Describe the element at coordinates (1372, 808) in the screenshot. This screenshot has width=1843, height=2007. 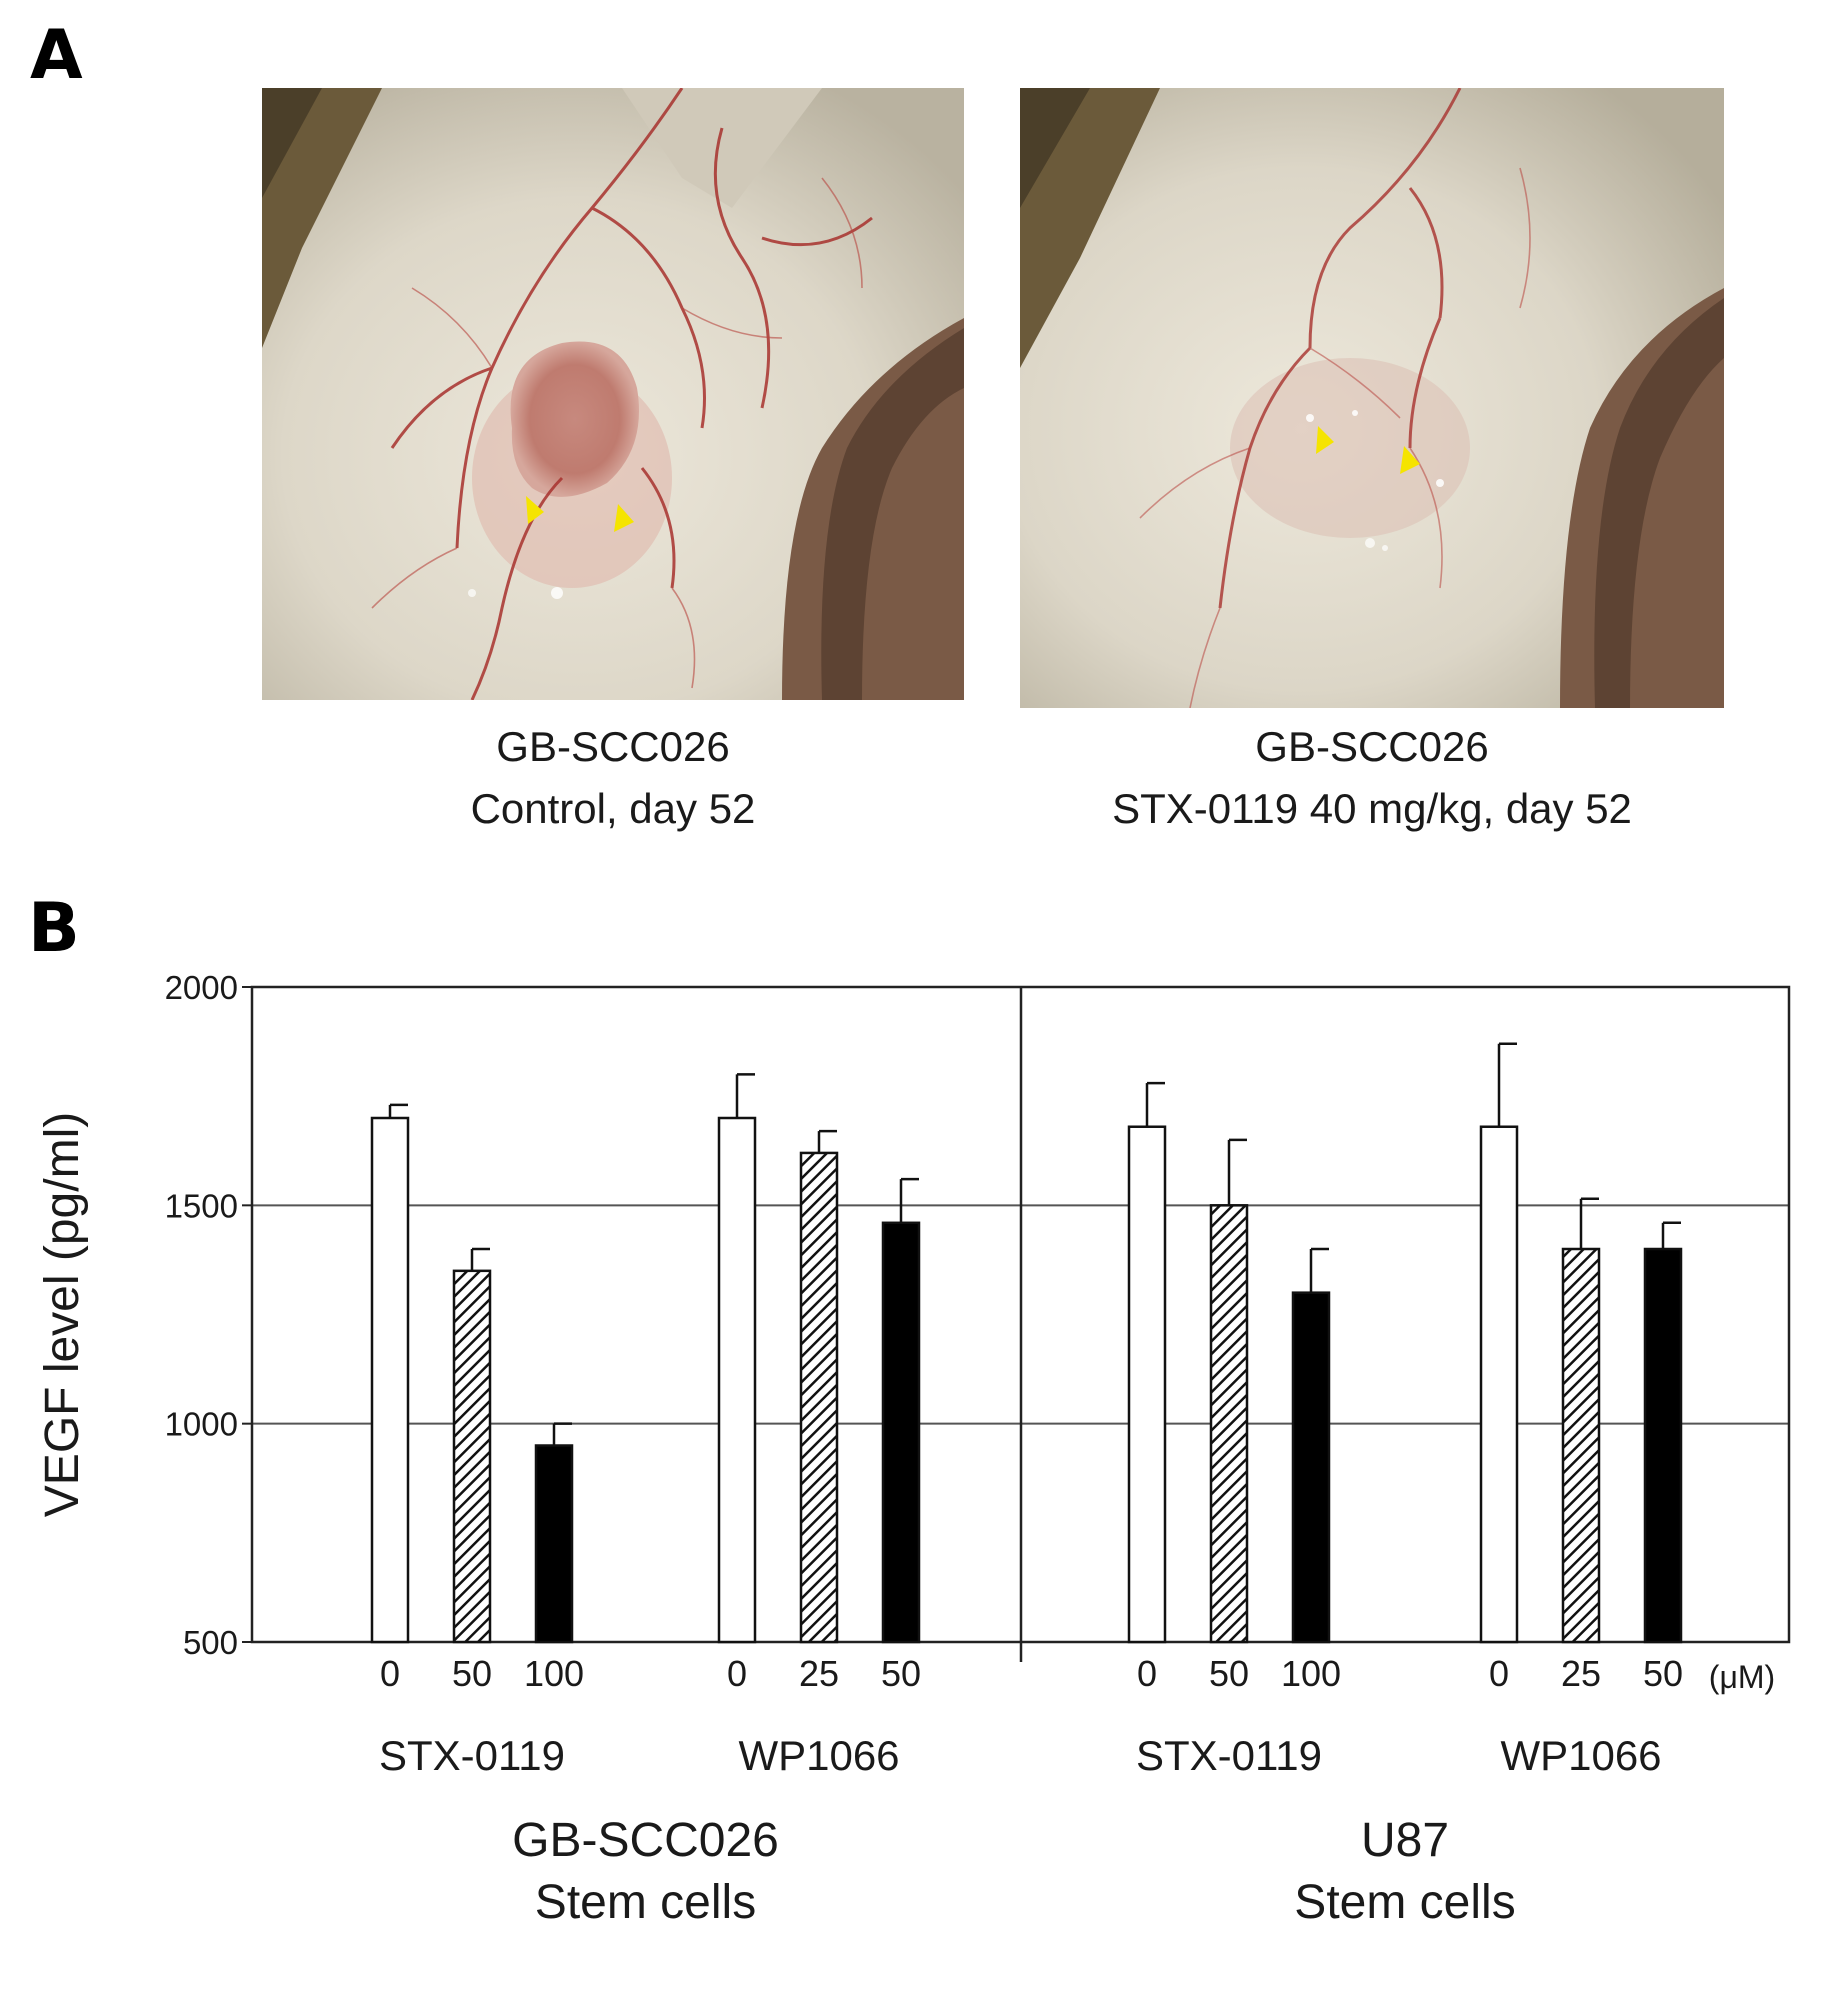
I see `caption-treated-line2: STX-0119 40 mg/kg, day 52` at that location.